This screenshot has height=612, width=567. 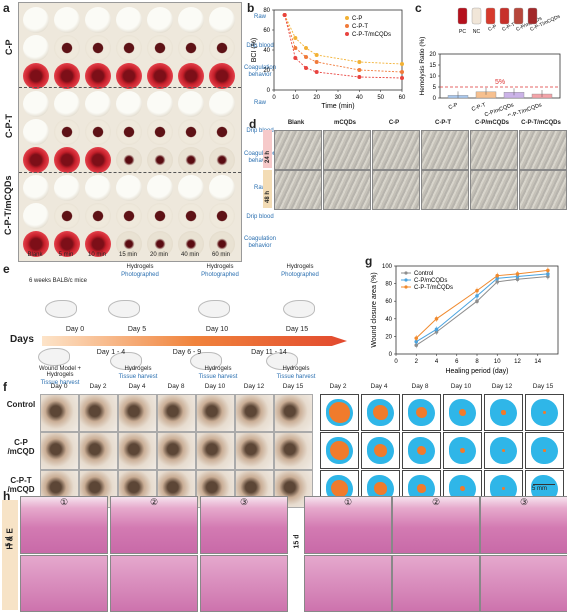 I want to click on mouse-icon, so click(x=61, y=309).